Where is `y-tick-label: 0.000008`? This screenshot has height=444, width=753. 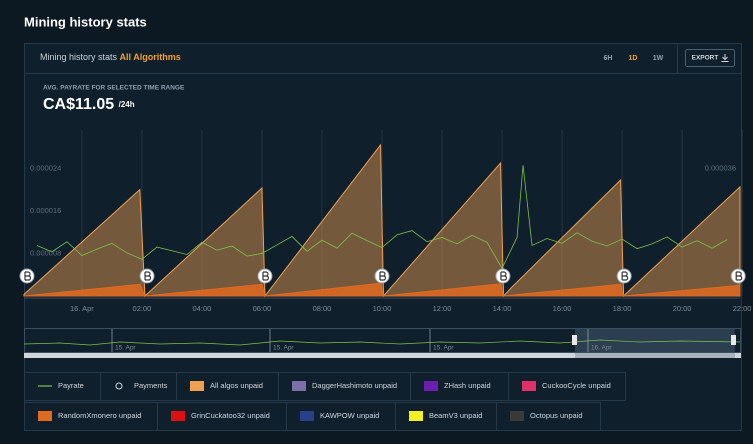 y-tick-label: 0.000008 is located at coordinates (45, 252).